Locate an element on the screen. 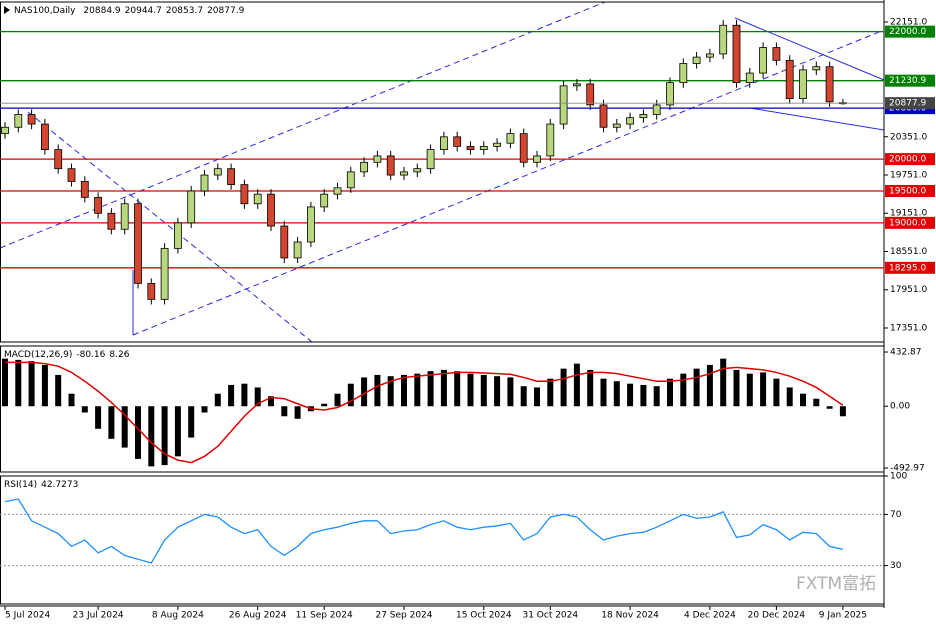 The image size is (936, 624). header-title: NAS100,Daily is located at coordinates (45, 11).